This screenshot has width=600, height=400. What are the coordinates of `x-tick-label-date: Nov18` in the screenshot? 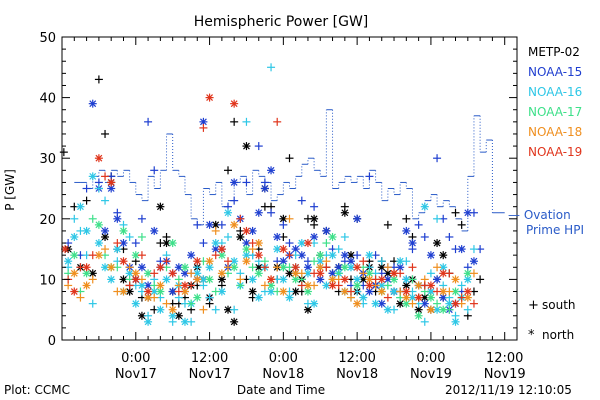 It's located at (283, 374).